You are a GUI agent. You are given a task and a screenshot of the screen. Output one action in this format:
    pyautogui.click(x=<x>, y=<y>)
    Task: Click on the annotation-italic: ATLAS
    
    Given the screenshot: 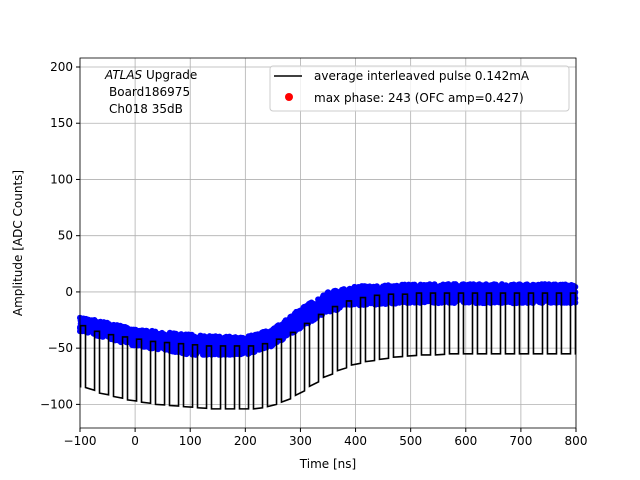 What is the action you would take?
    pyautogui.click(x=123, y=75)
    